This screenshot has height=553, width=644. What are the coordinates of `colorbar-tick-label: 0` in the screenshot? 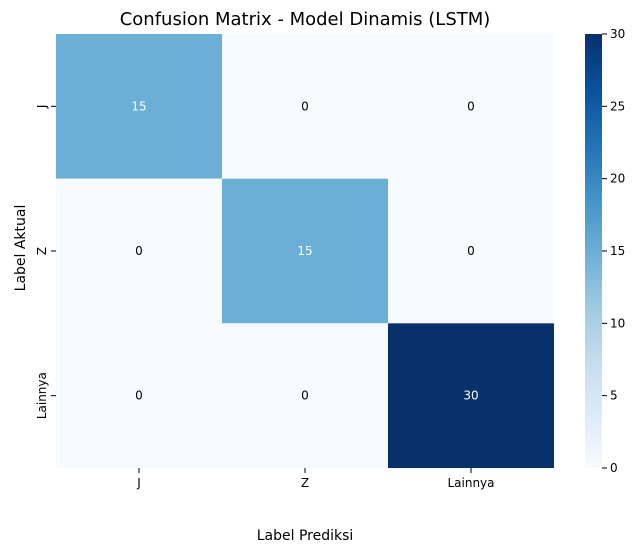 It's located at (614, 468).